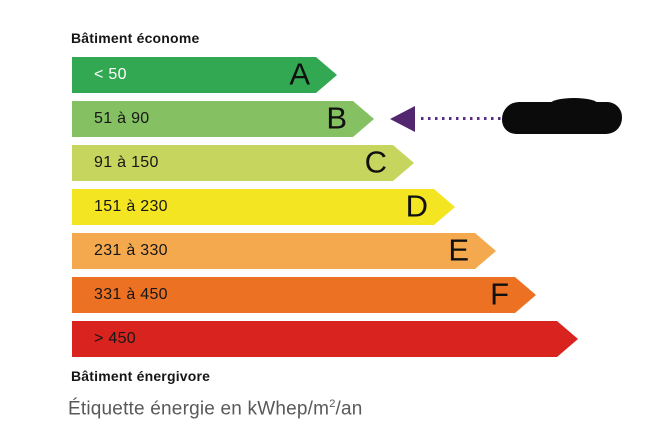 This screenshot has width=667, height=441. I want to click on band-range-label: 231 à 330, so click(131, 250).